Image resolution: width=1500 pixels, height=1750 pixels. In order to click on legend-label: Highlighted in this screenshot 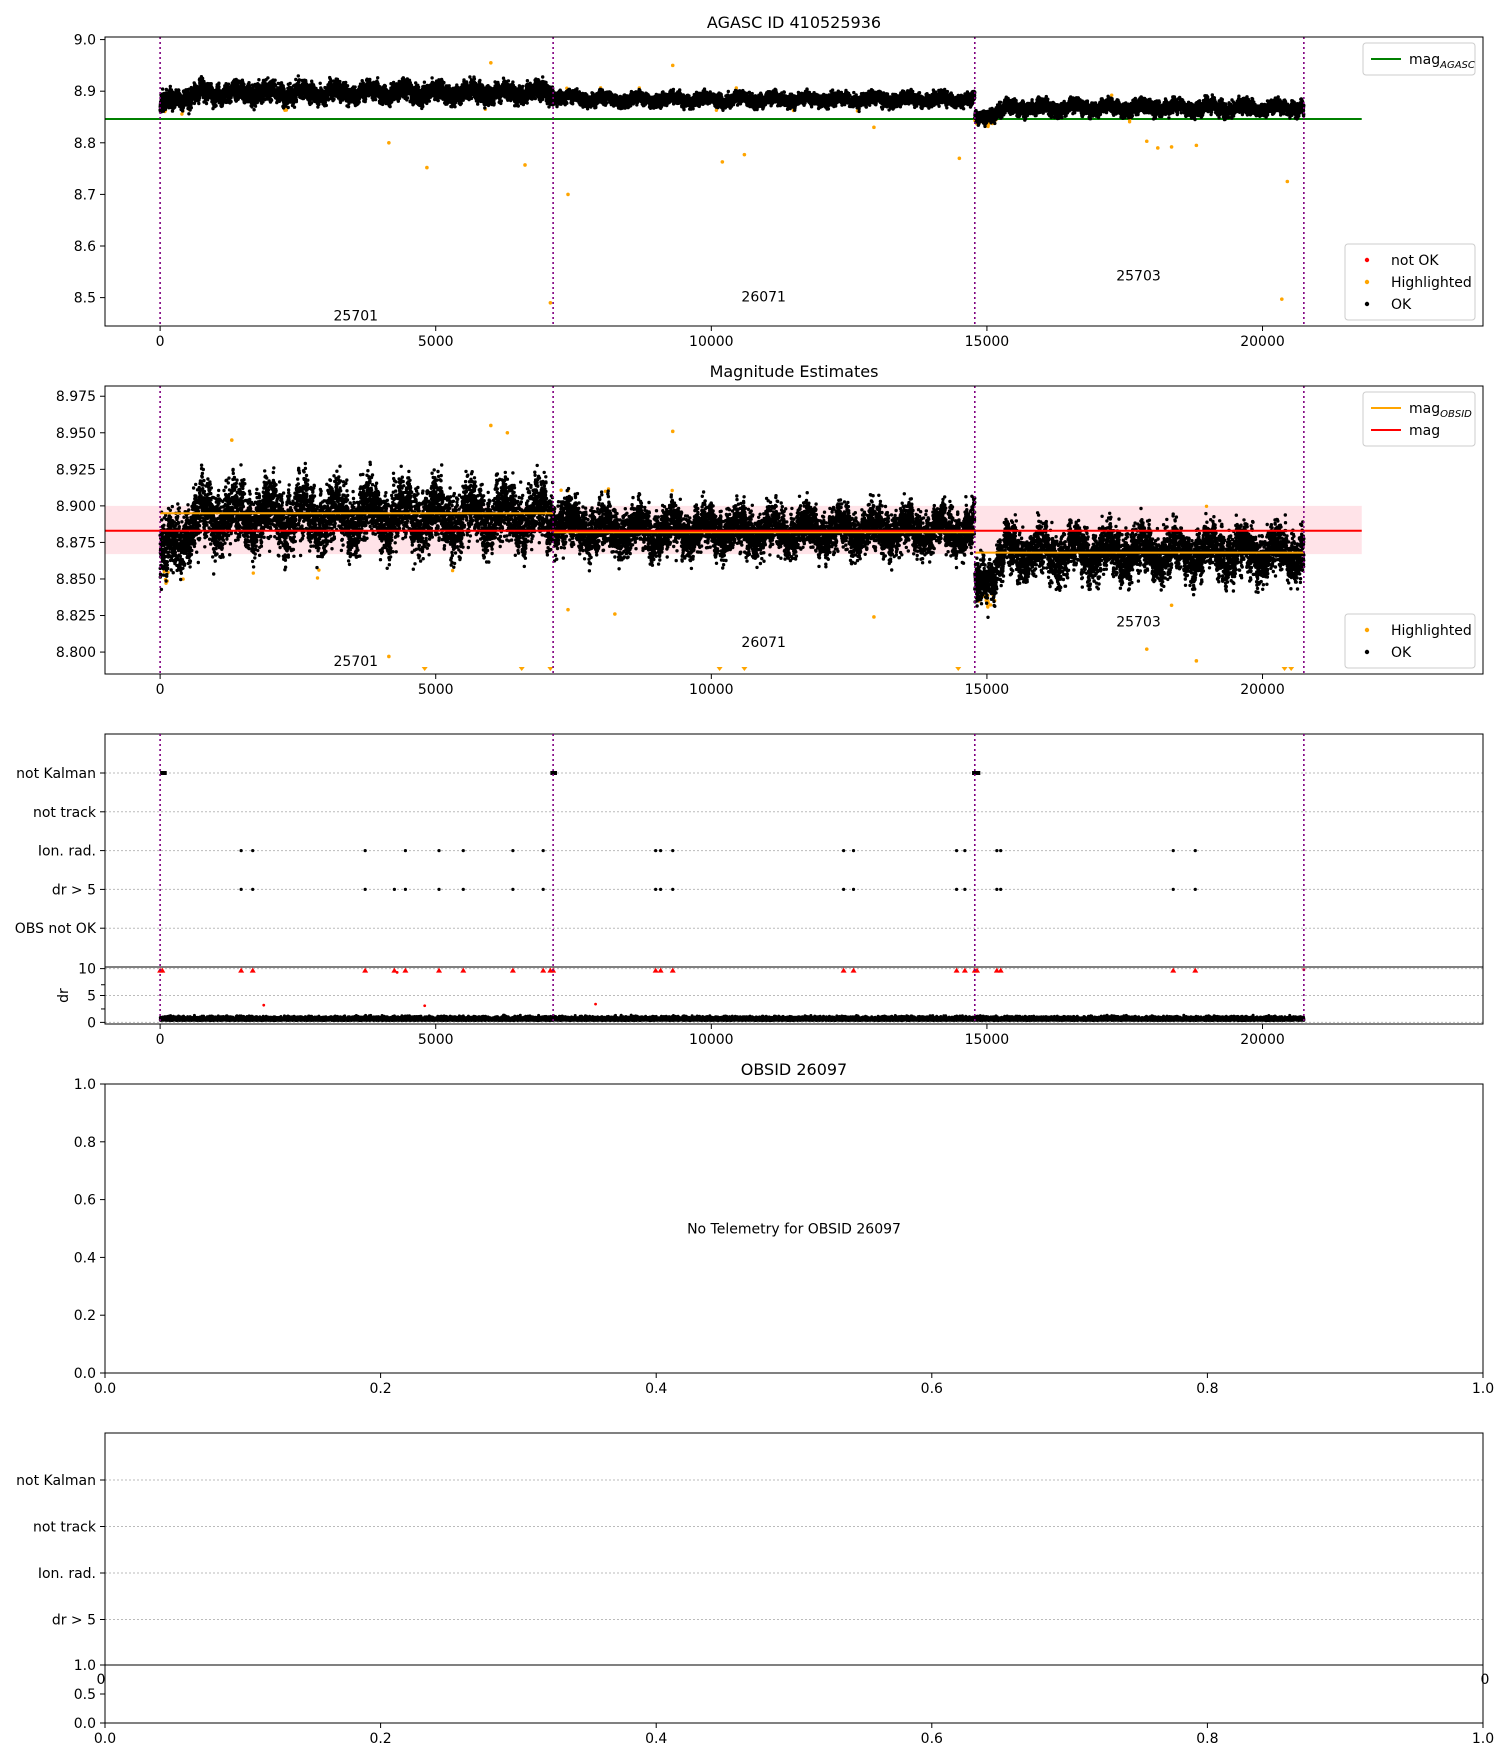, I will do `click(1431, 631)`.